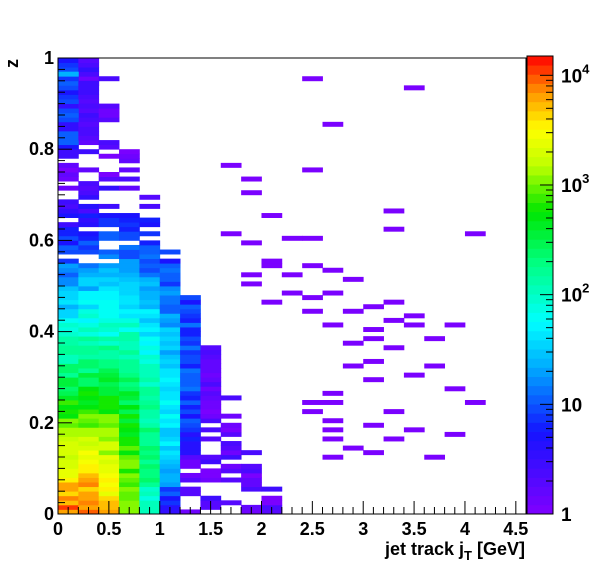  What do you see at coordinates (363, 529) in the screenshot?
I see `x-tick-label: 3` at bounding box center [363, 529].